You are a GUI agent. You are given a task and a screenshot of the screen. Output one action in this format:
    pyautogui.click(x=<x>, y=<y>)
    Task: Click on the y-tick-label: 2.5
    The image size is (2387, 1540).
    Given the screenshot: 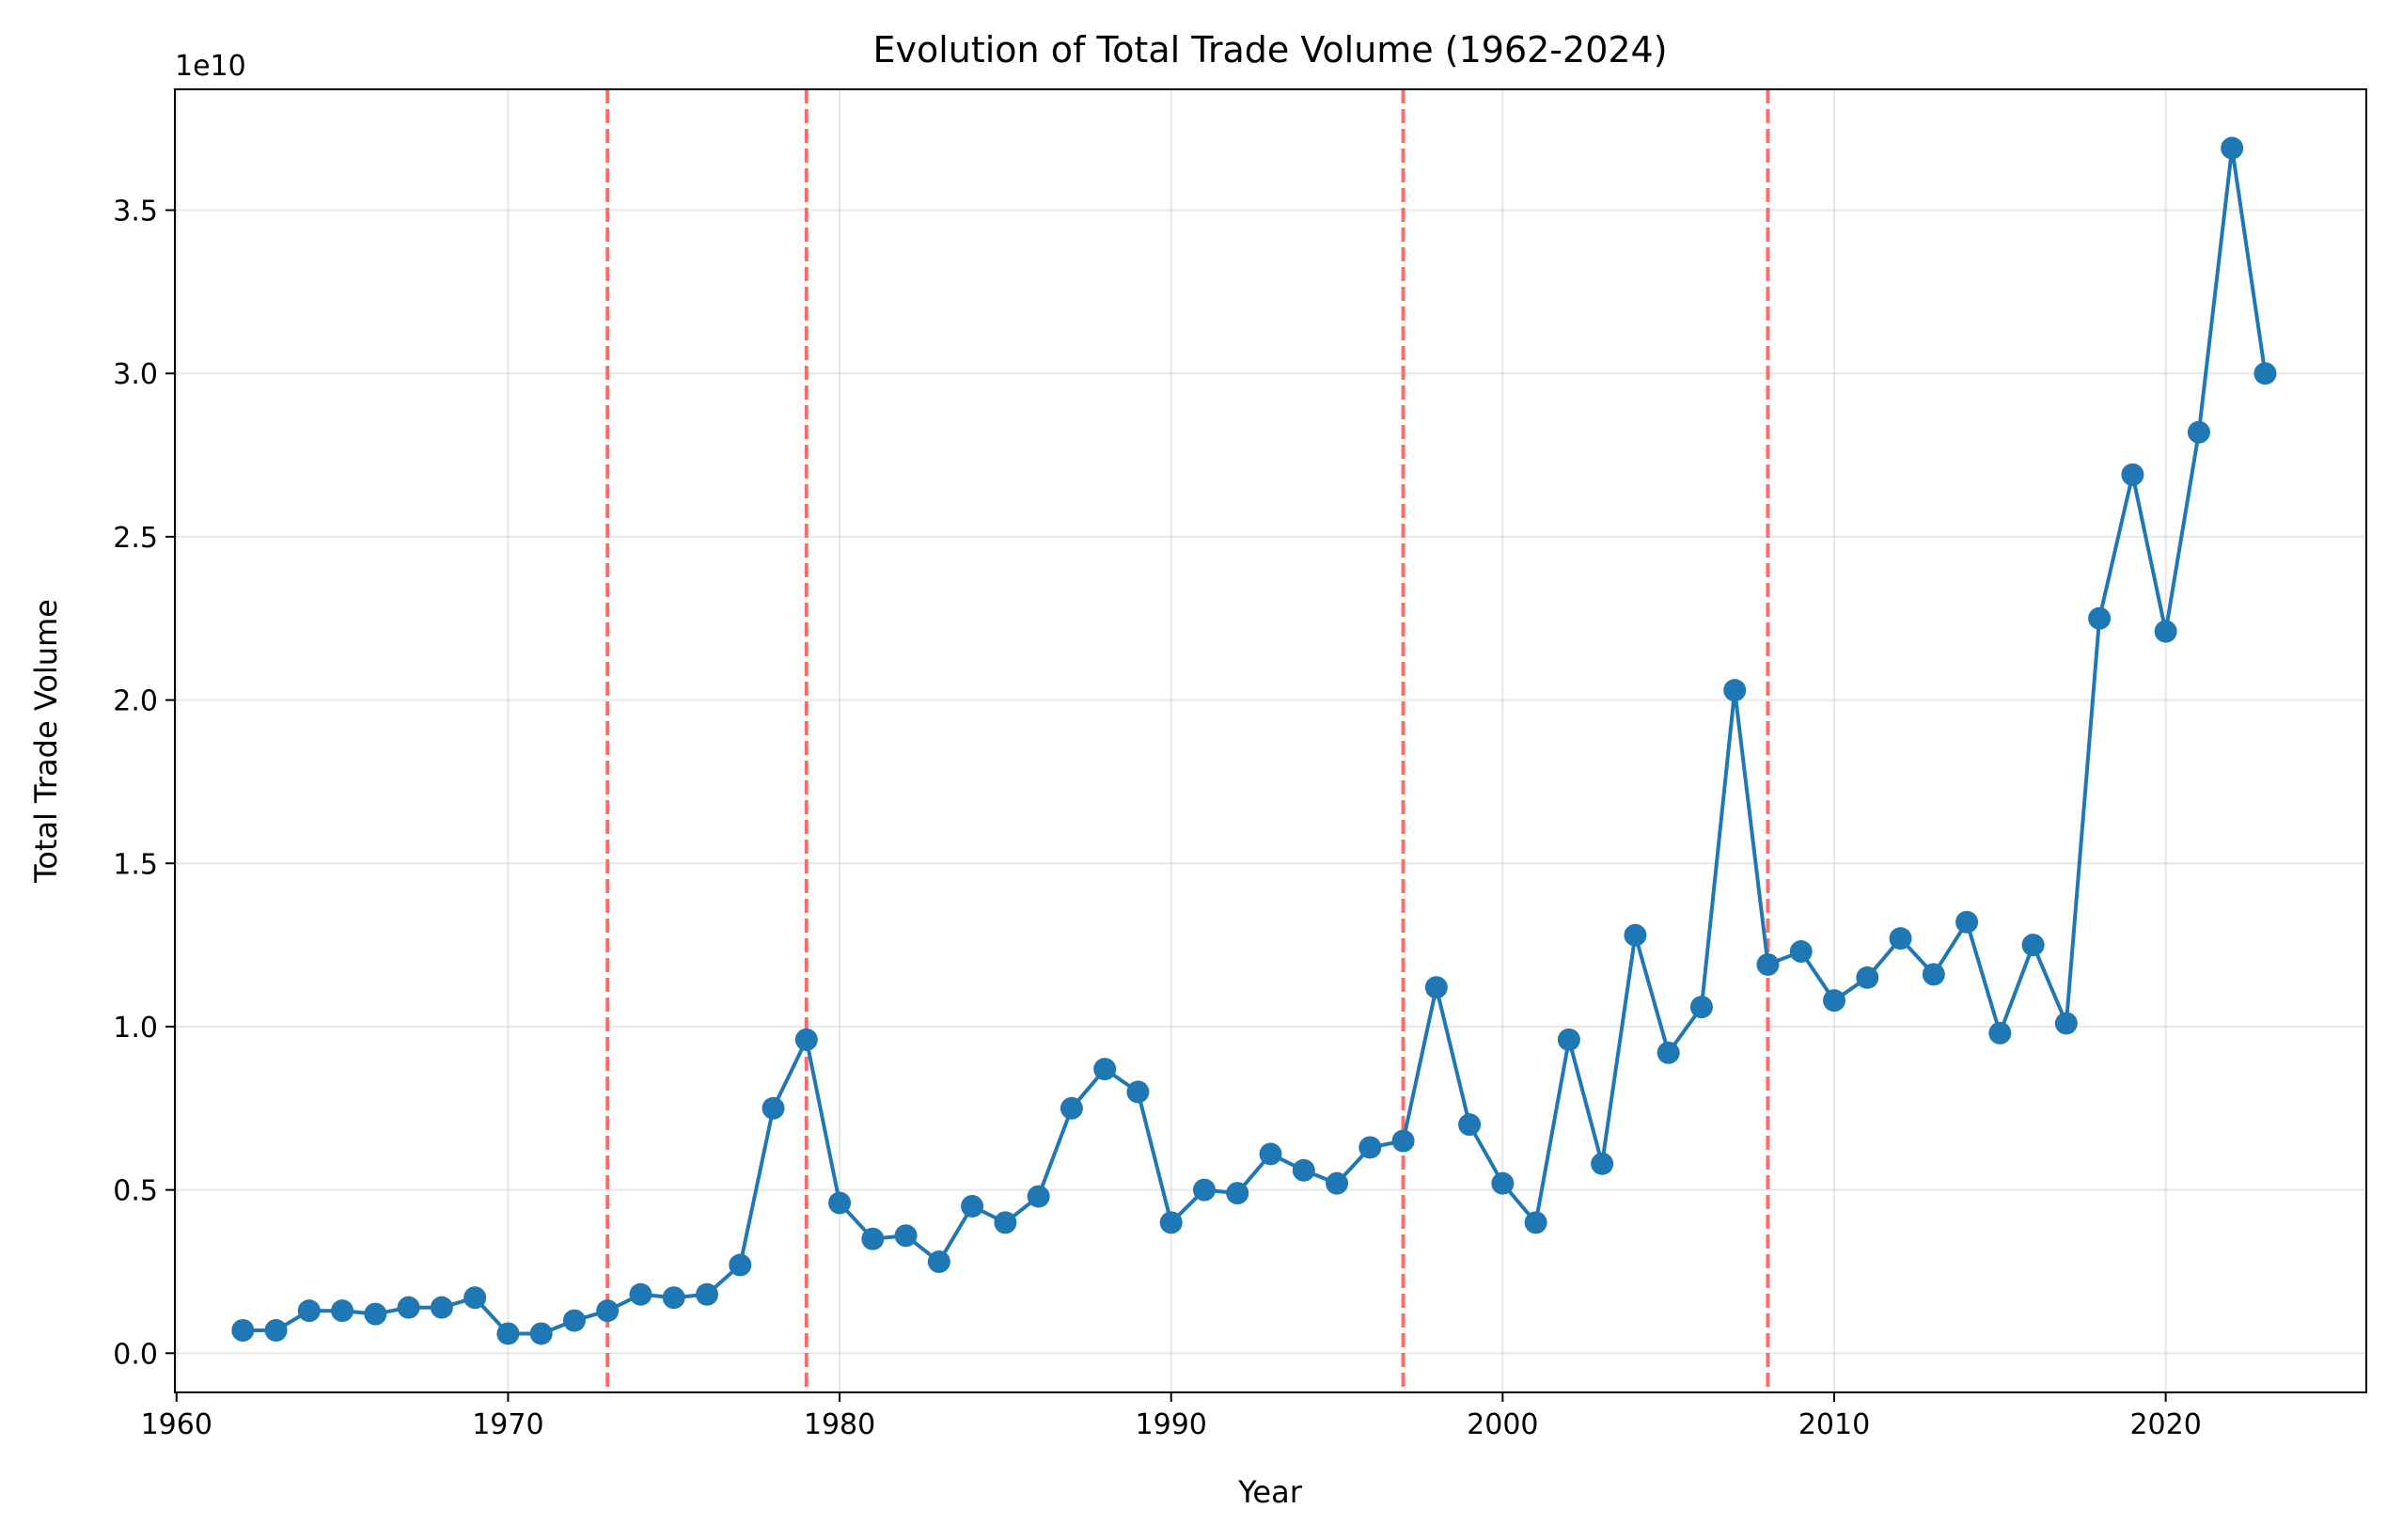 What is the action you would take?
    pyautogui.click(x=135, y=539)
    